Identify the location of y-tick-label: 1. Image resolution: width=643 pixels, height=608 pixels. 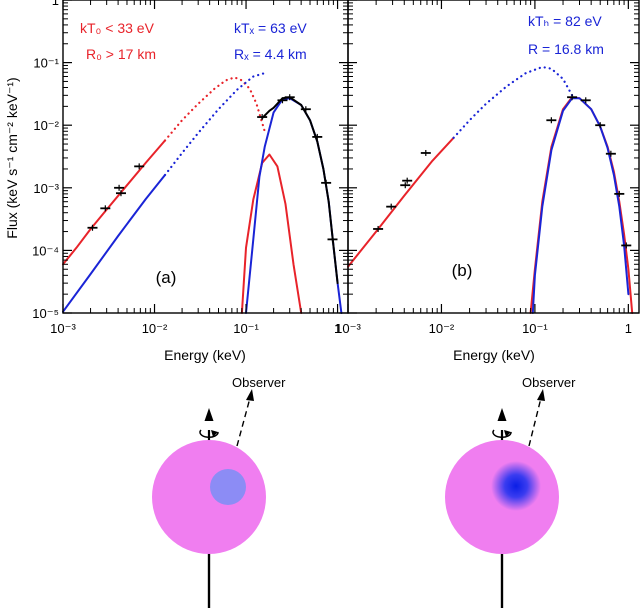
(55, 4).